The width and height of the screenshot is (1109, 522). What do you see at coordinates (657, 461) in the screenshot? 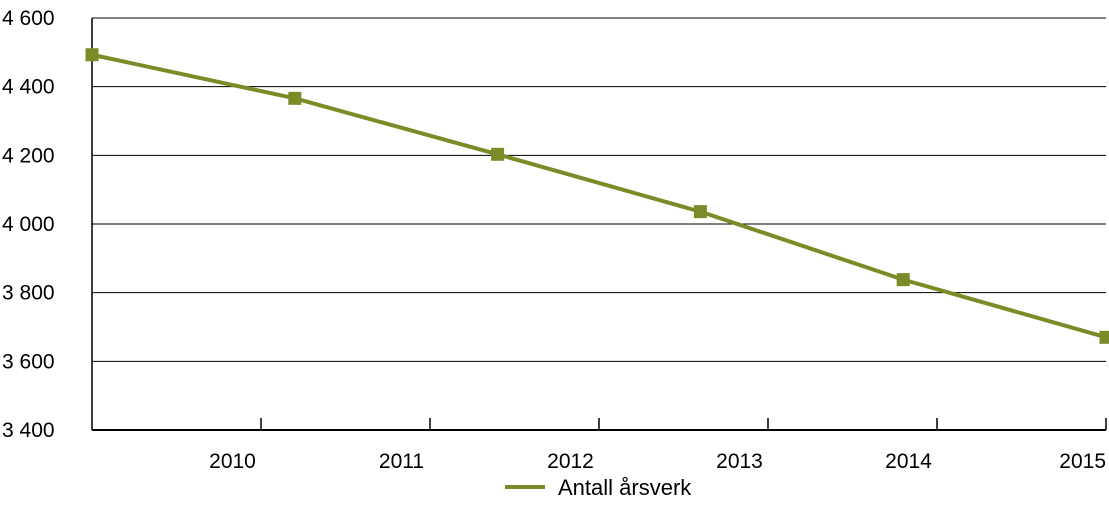
I see `x-axis-tick-labels: 2010 2011 2012 2013 2014 2015` at bounding box center [657, 461].